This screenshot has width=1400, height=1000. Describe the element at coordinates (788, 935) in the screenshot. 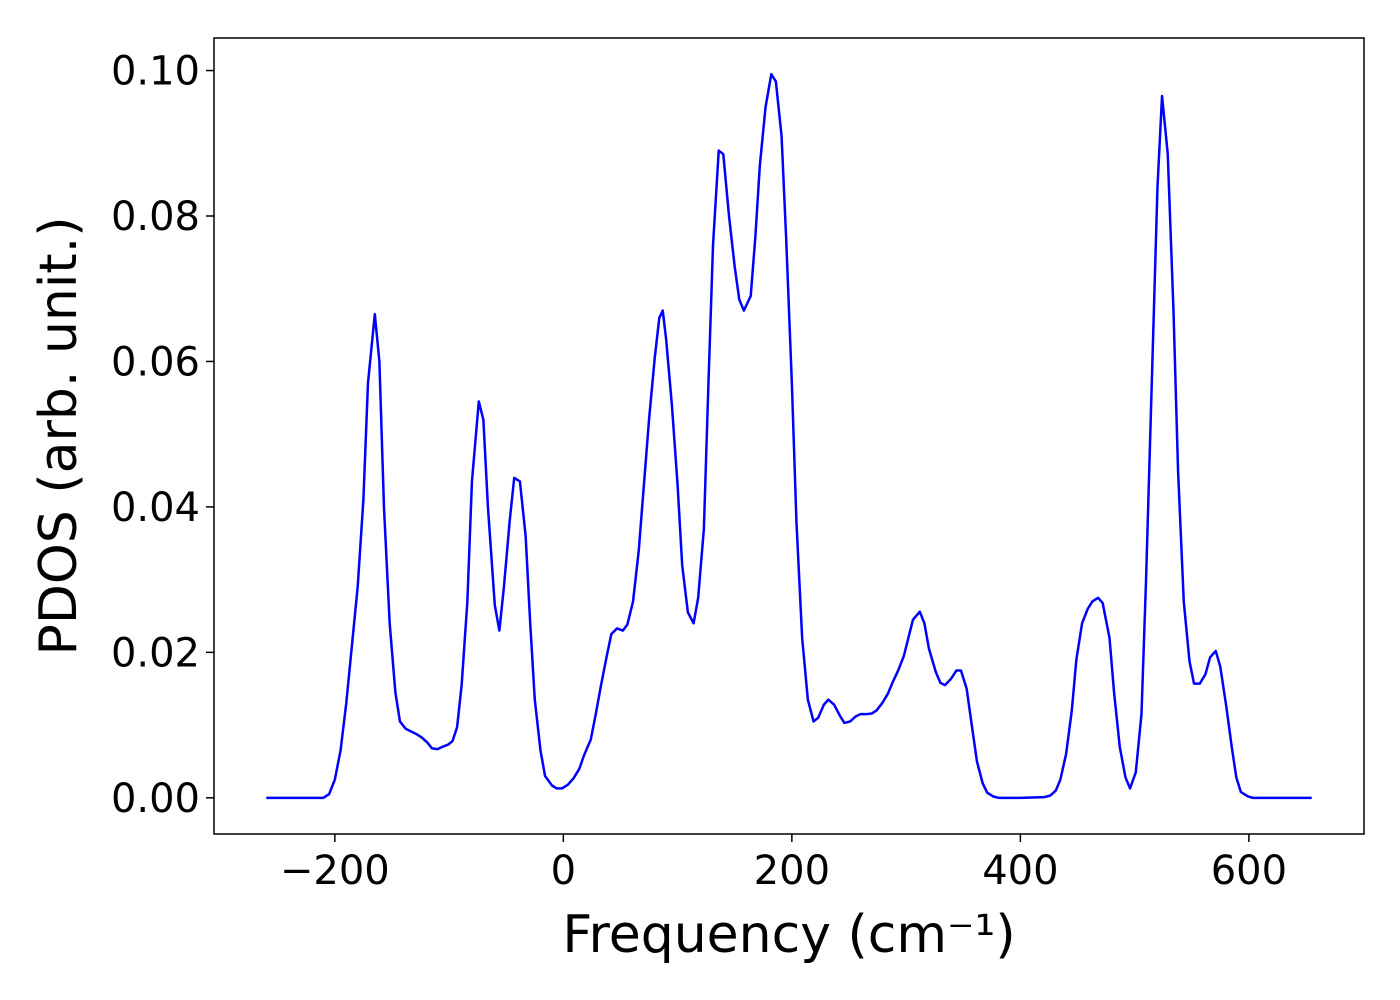

I see `x-axis-label: Frequency (cm⁻¹)` at that location.